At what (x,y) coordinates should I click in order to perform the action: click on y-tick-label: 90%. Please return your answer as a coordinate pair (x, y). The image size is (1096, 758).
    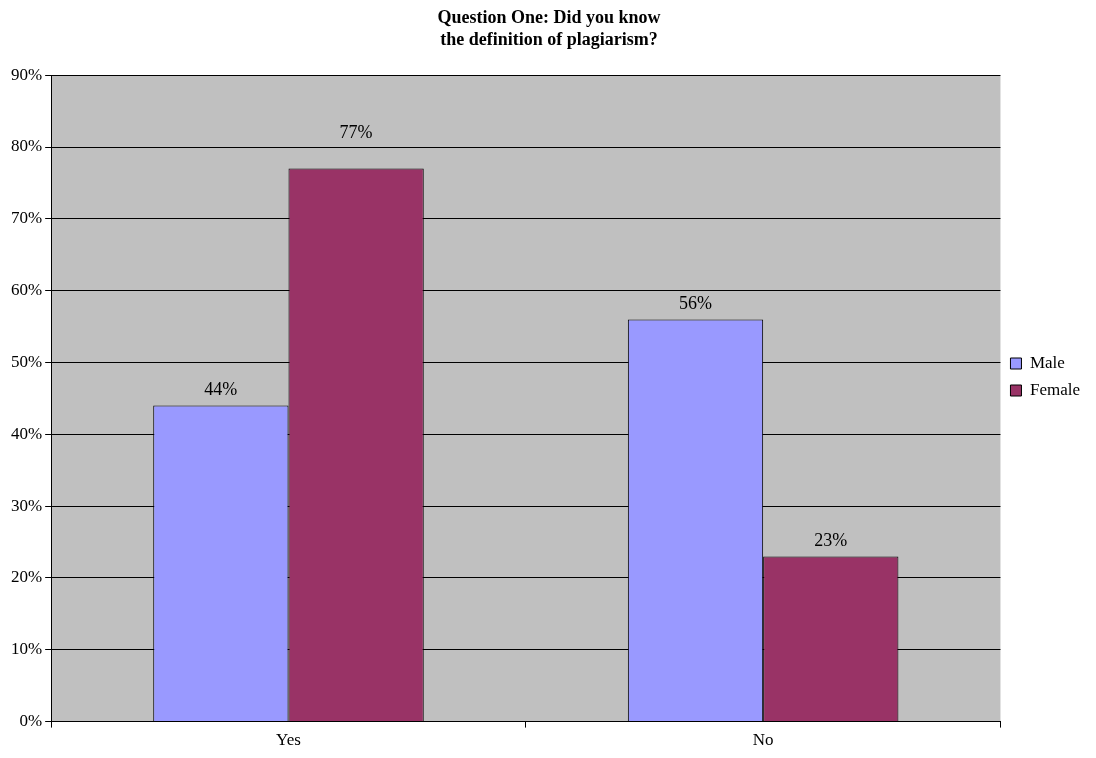
    Looking at the image, I should click on (26, 74).